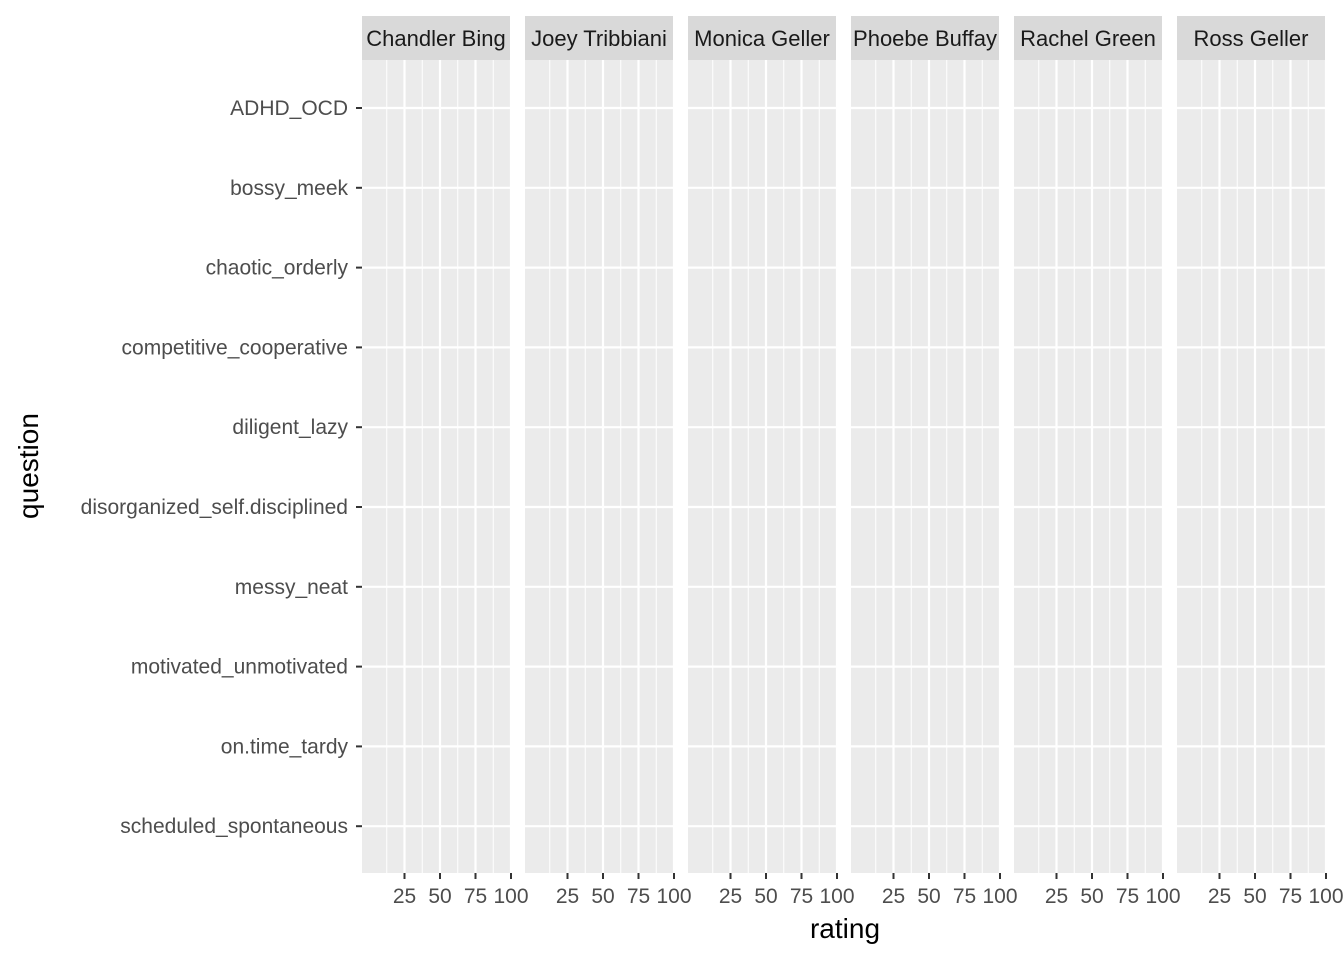 The height and width of the screenshot is (960, 1344). Describe the element at coordinates (289, 188) in the screenshot. I see `y-tick-label: bossy_meek` at that location.